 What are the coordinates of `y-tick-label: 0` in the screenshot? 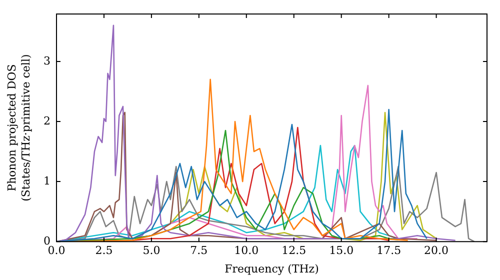 It's located at (47, 241).